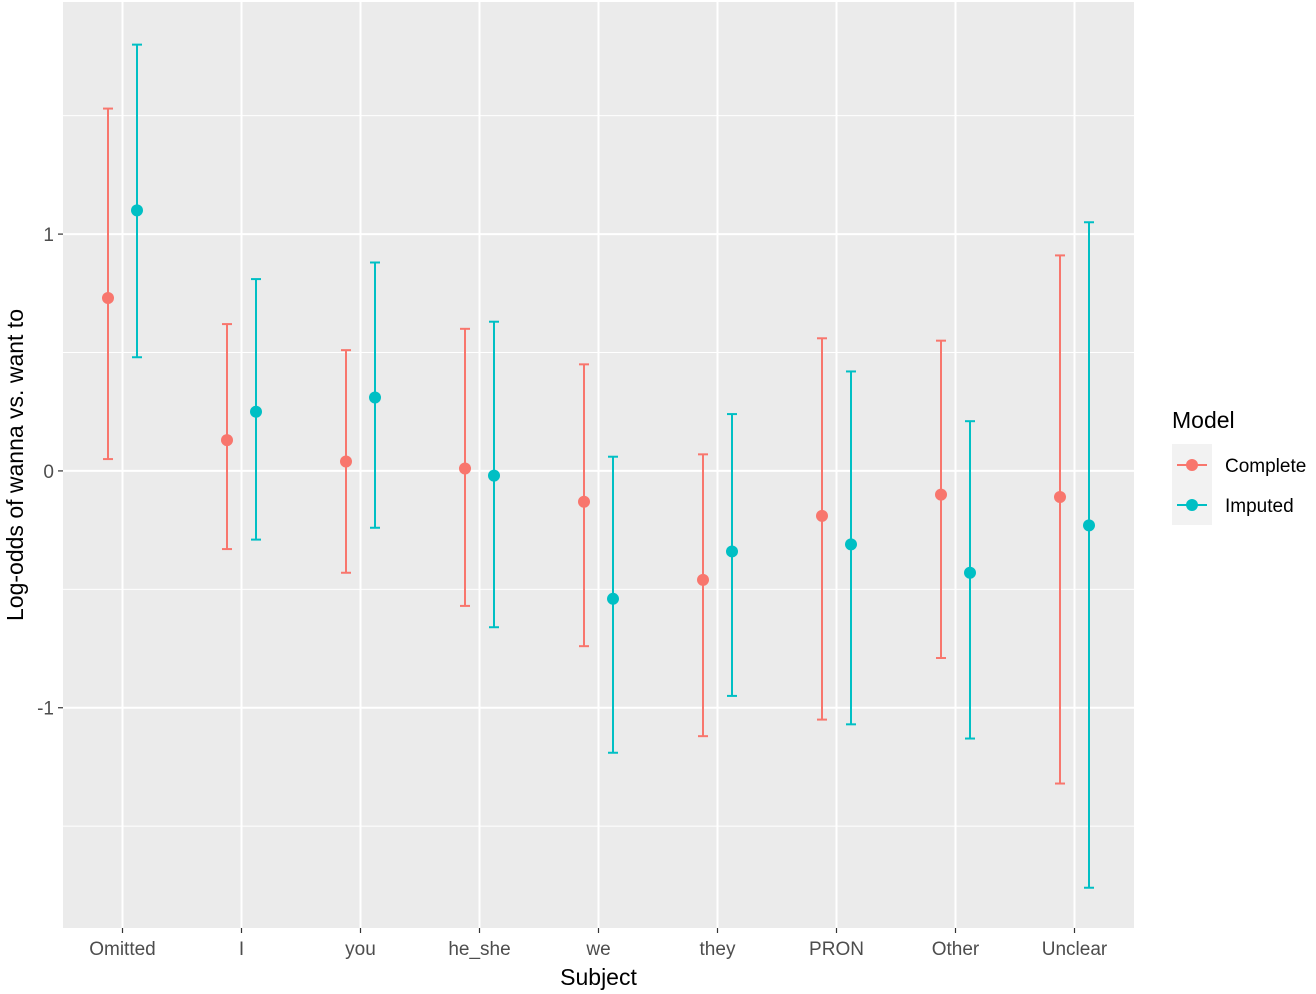  I want to click on x-tick-label: you, so click(360, 949).